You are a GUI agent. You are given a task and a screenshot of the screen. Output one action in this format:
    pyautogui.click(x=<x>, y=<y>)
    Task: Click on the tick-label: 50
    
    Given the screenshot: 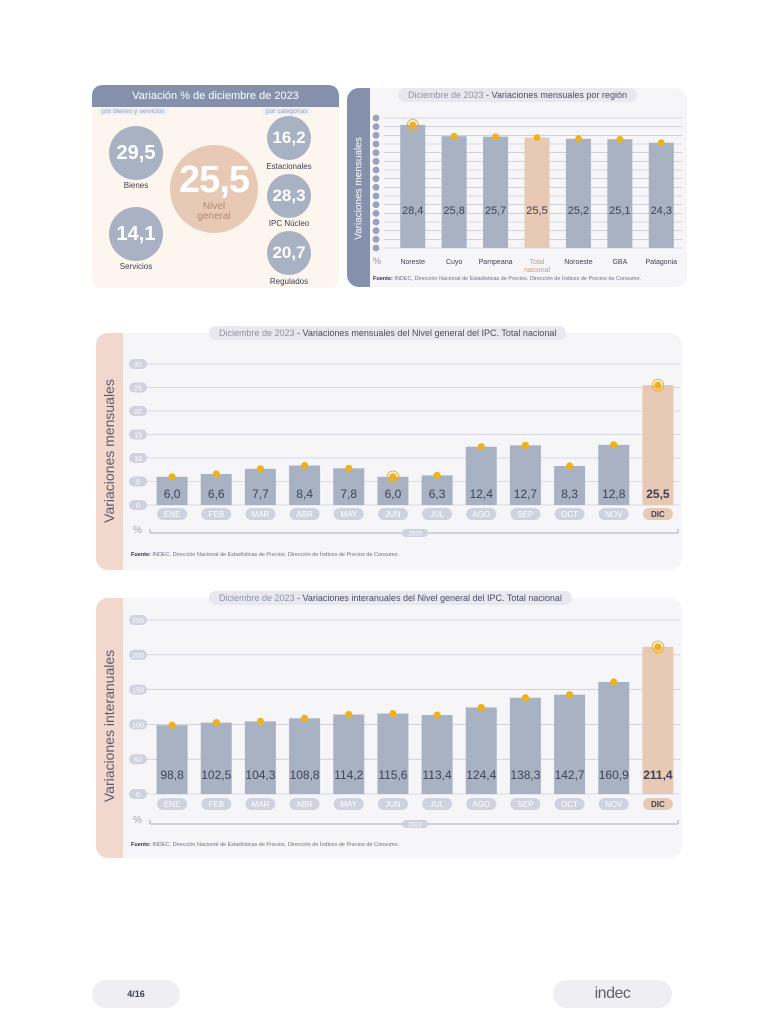 What is the action you would take?
    pyautogui.click(x=138, y=760)
    